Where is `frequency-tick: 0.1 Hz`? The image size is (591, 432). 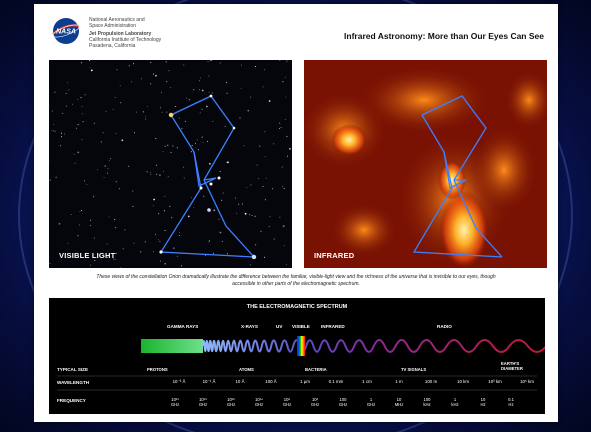
frequency-tick: 0.1 Hz is located at coordinates (511, 402).